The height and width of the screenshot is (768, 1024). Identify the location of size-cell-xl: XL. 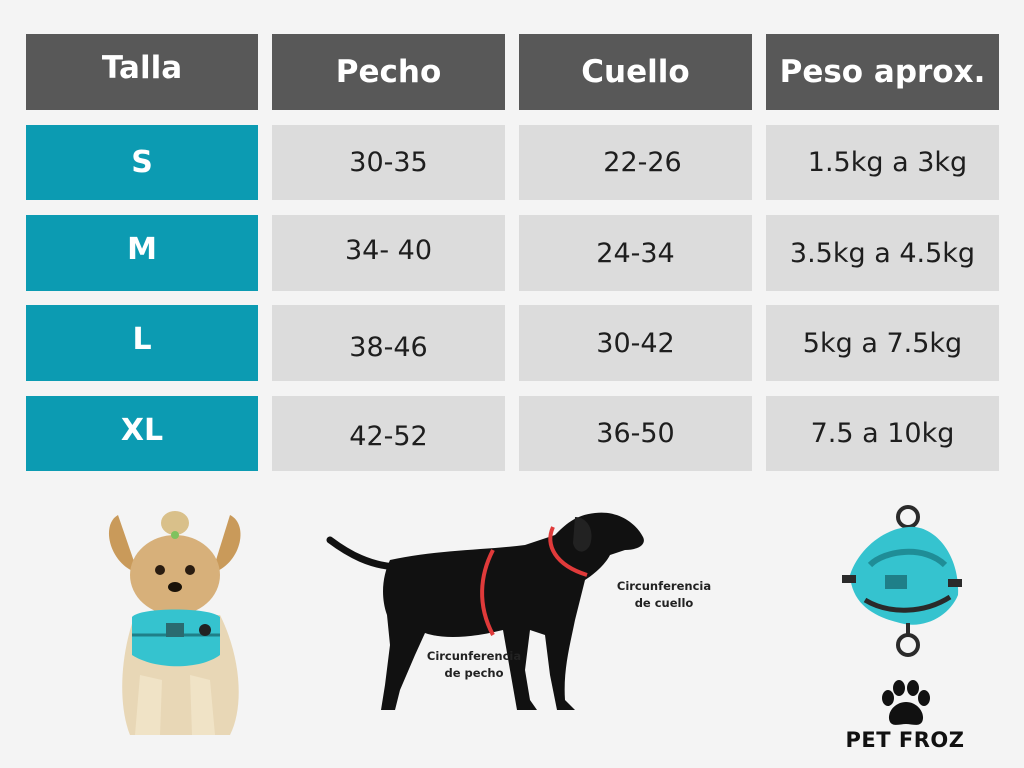
(142, 433).